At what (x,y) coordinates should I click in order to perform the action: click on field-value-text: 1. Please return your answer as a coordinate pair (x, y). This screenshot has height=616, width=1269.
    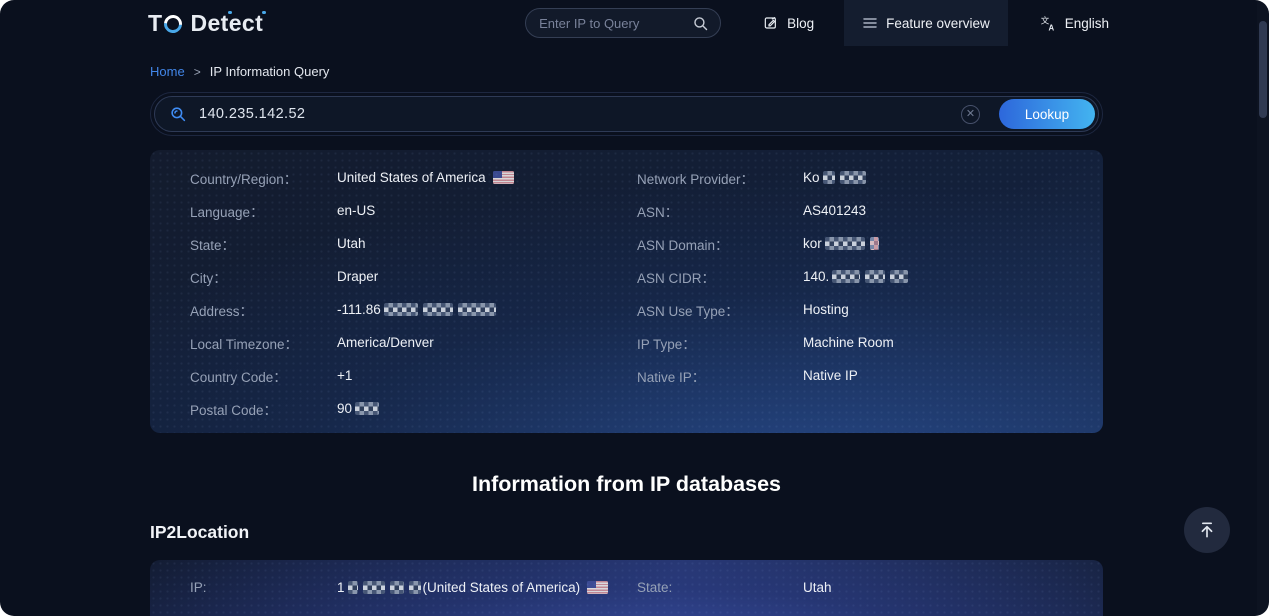
    Looking at the image, I should click on (341, 587).